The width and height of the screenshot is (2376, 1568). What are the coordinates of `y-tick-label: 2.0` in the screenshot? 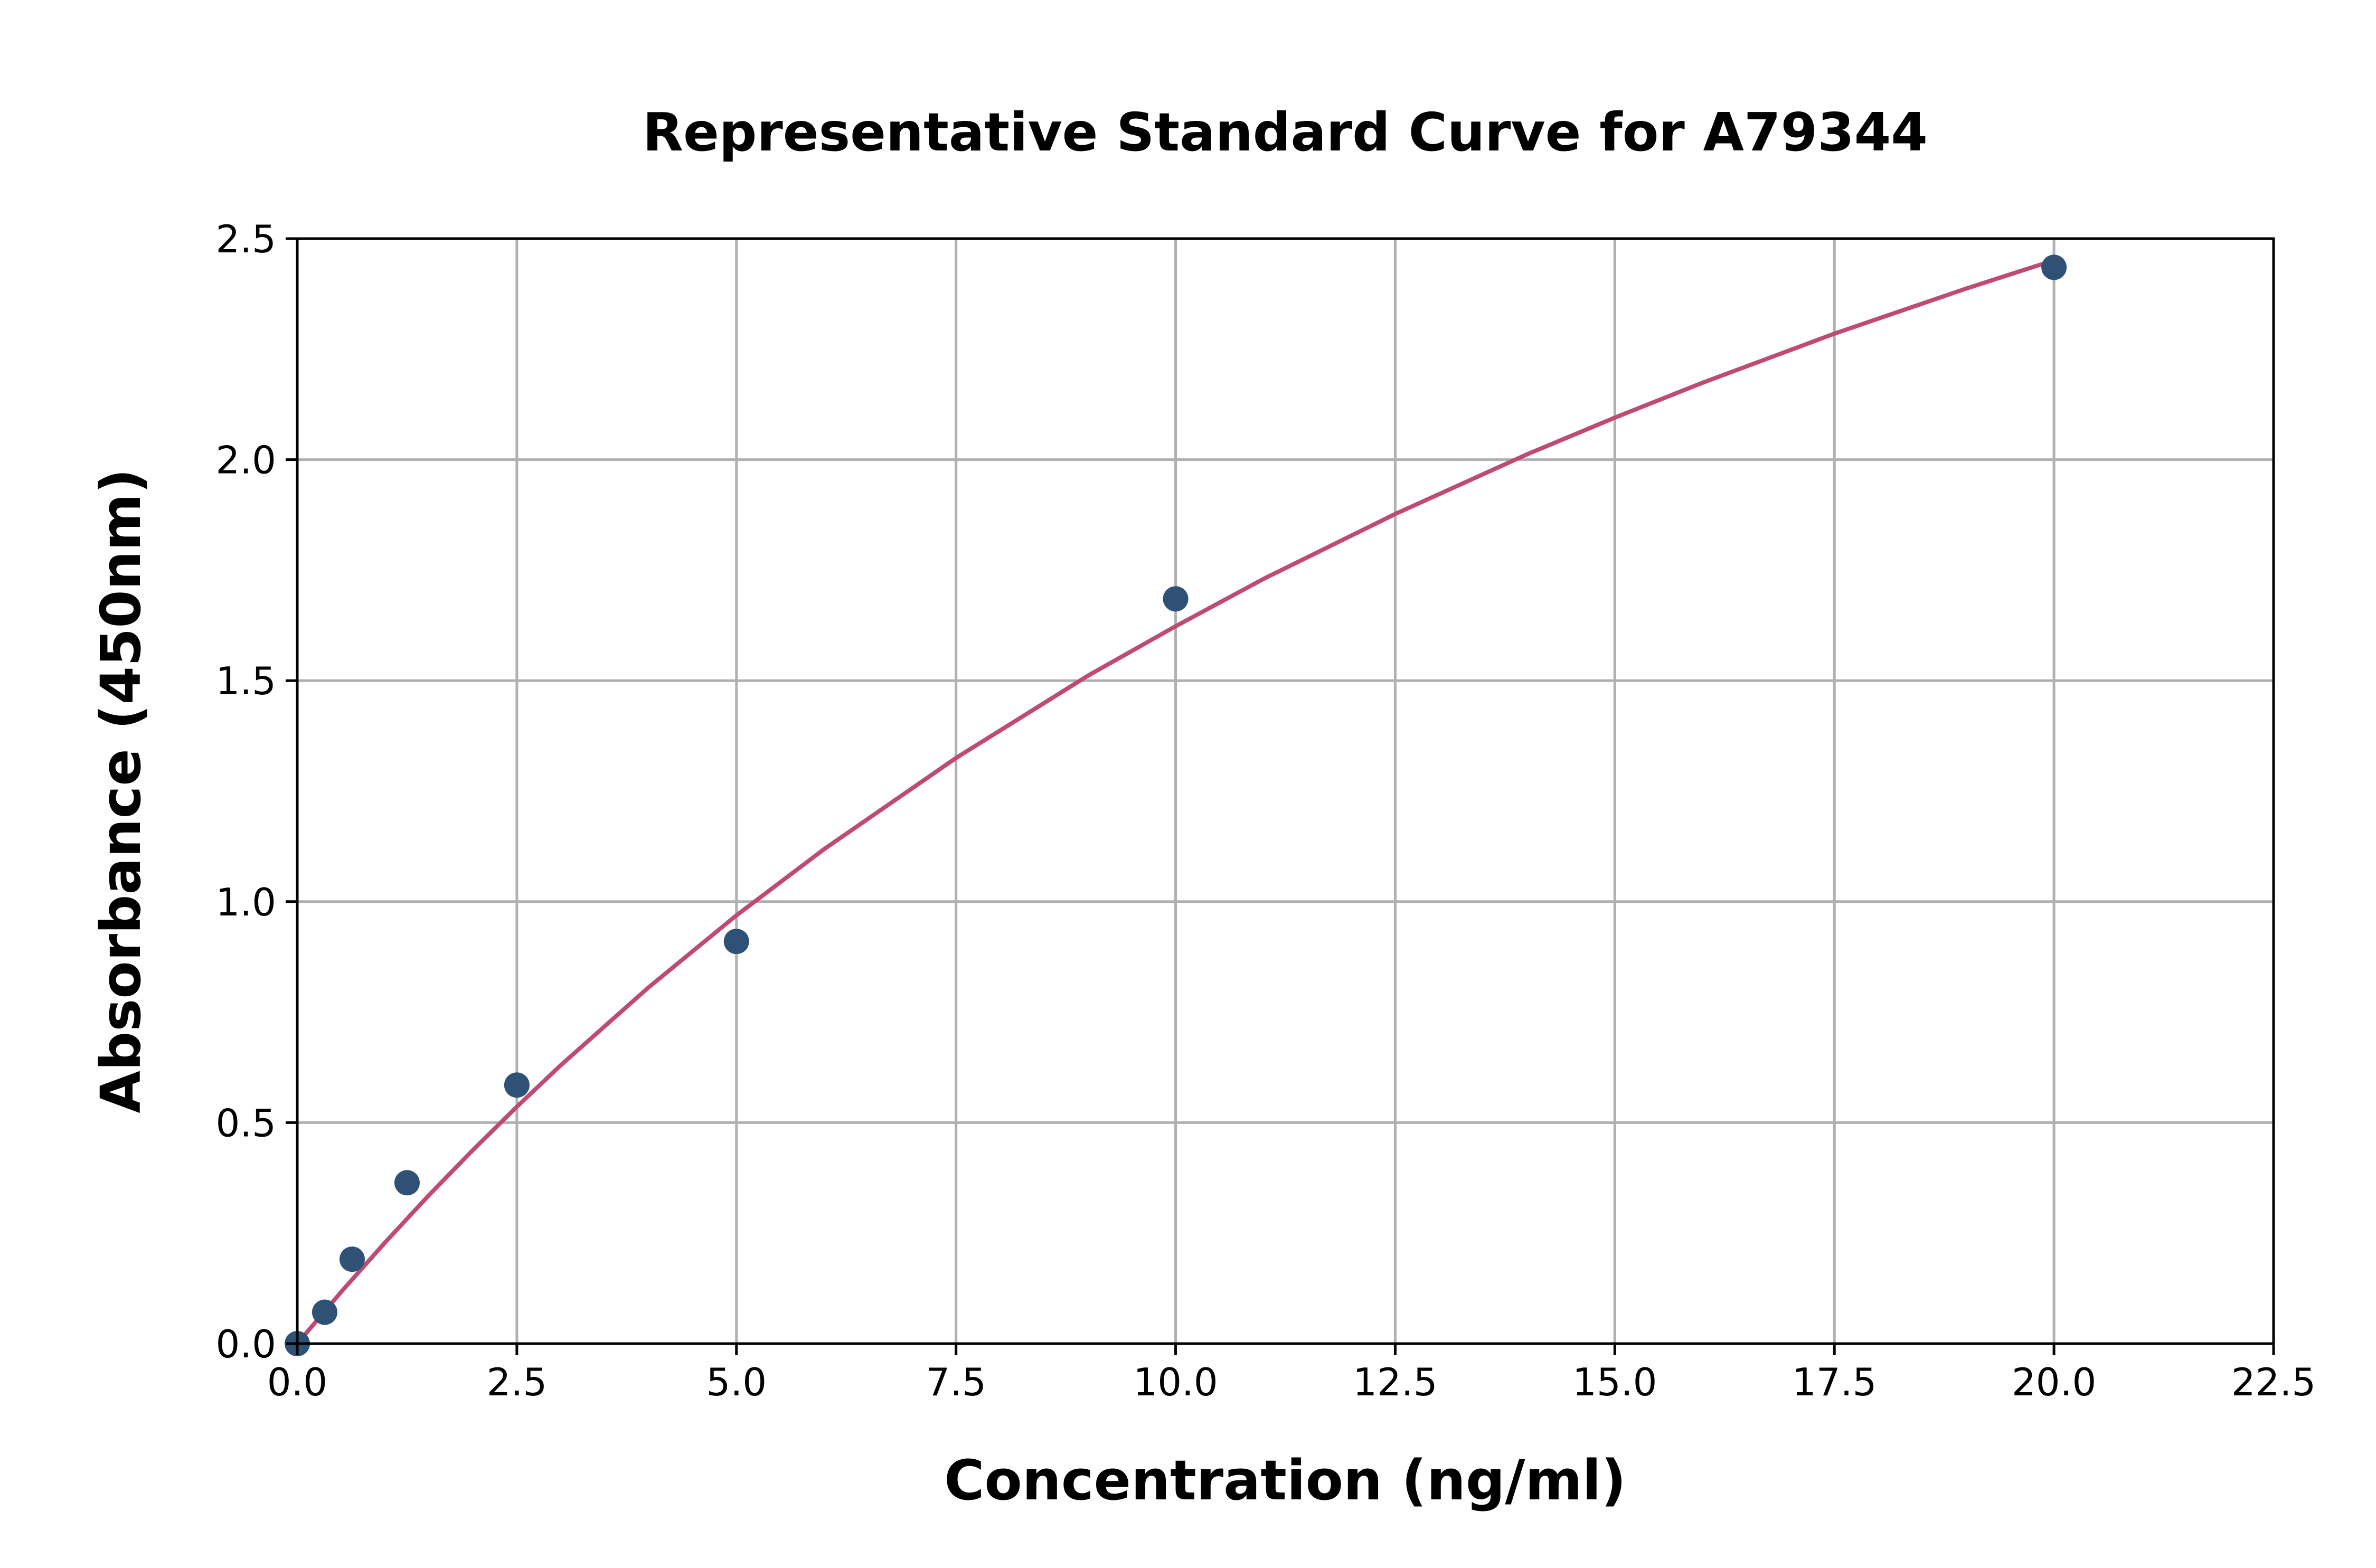 It's located at (246, 461).